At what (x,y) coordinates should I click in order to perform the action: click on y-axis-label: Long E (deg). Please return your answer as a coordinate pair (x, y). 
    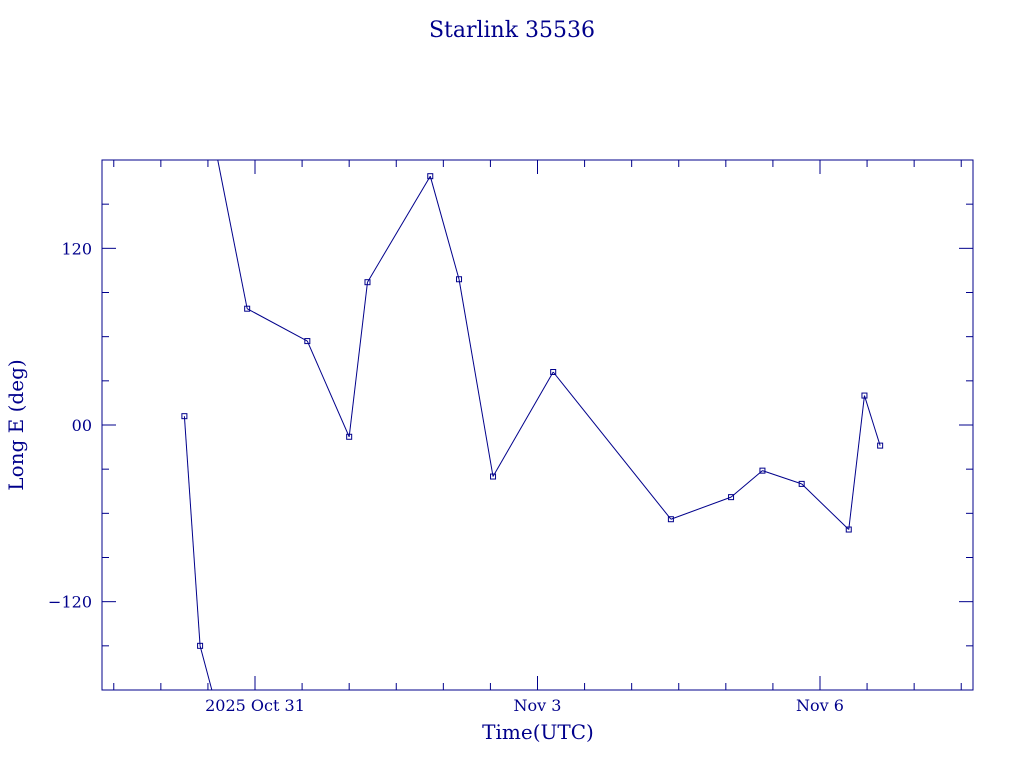
    Looking at the image, I should click on (16, 424).